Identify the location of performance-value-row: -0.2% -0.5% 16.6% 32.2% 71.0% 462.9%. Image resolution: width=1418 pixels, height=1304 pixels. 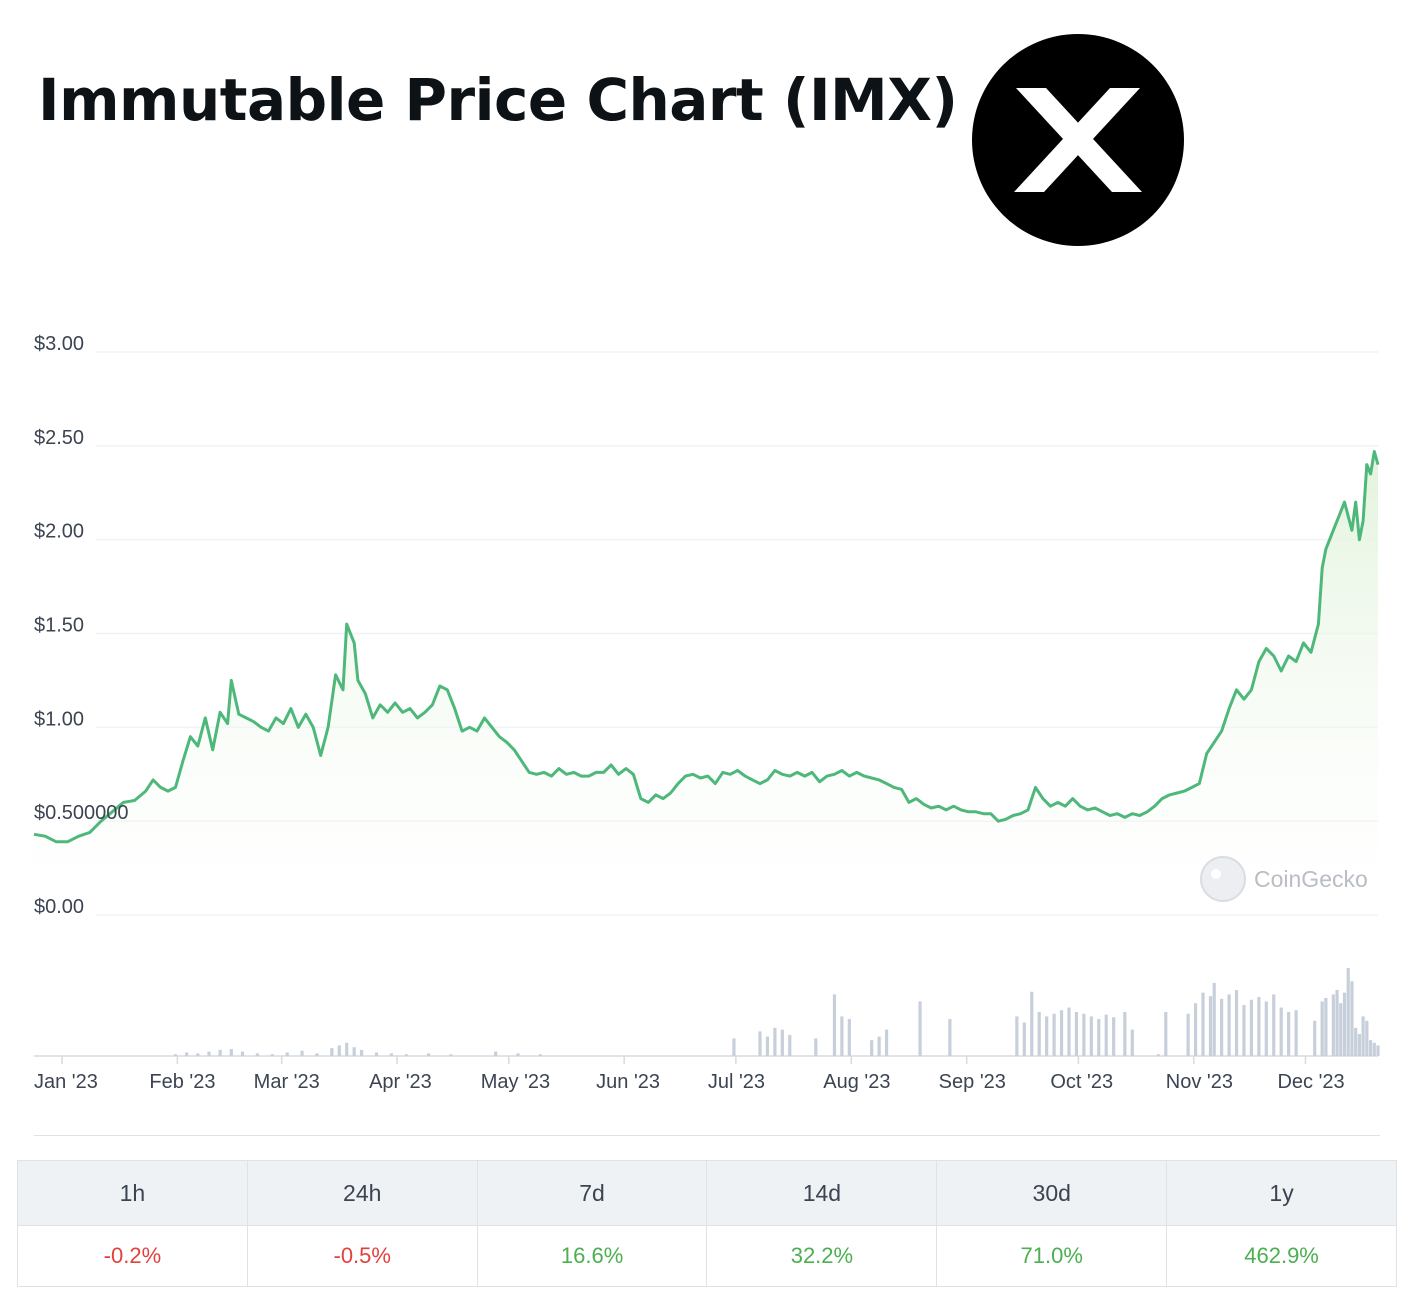
(707, 1256).